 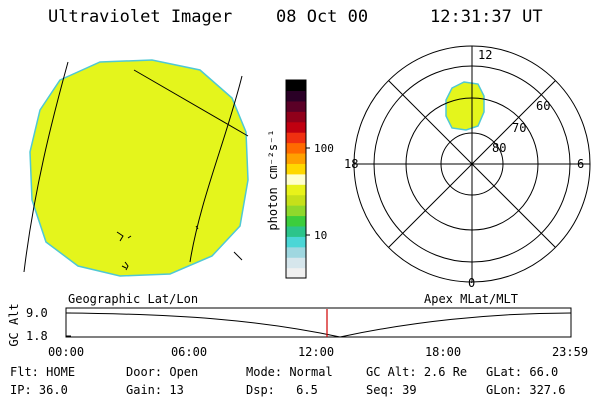 I want to click on colorbar-tick-label: 100, so click(x=324, y=148).